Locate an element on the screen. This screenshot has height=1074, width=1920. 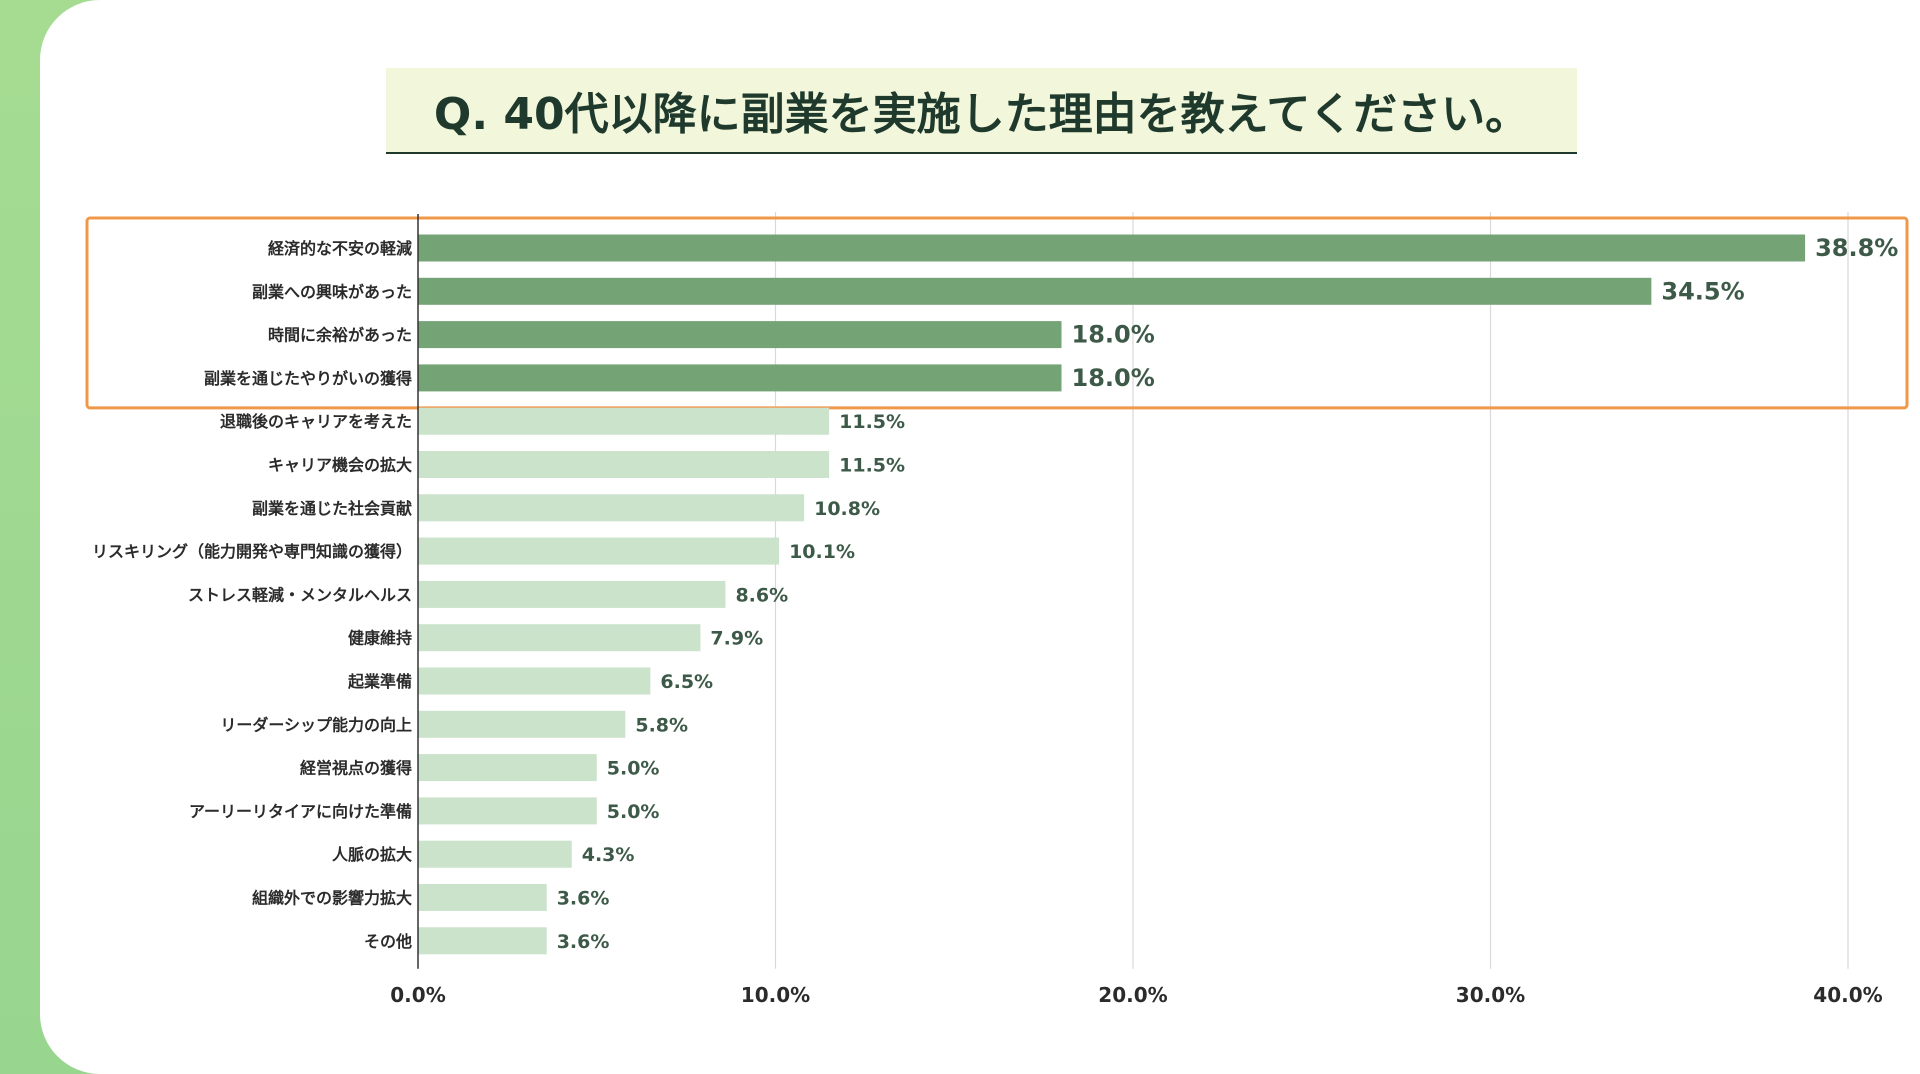
value-label: 34.5% is located at coordinates (1702, 291).